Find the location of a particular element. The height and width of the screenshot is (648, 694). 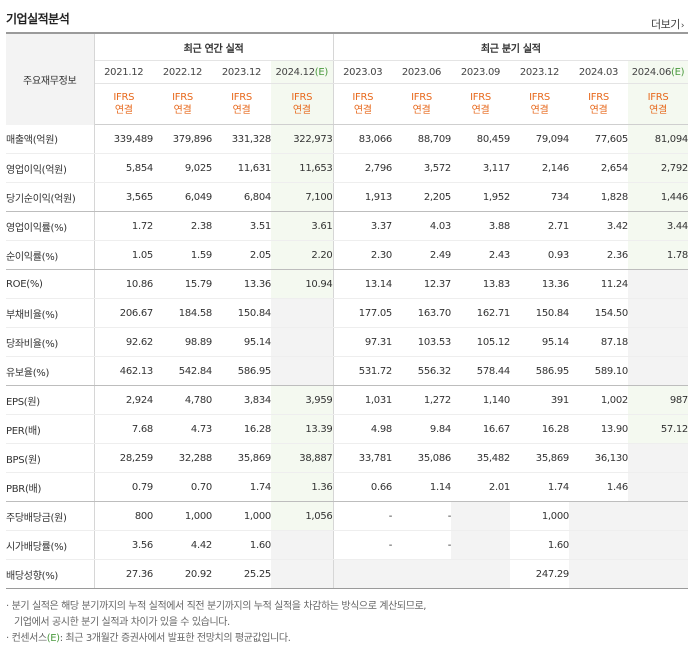

value-cell: 184.58 is located at coordinates (182, 313).